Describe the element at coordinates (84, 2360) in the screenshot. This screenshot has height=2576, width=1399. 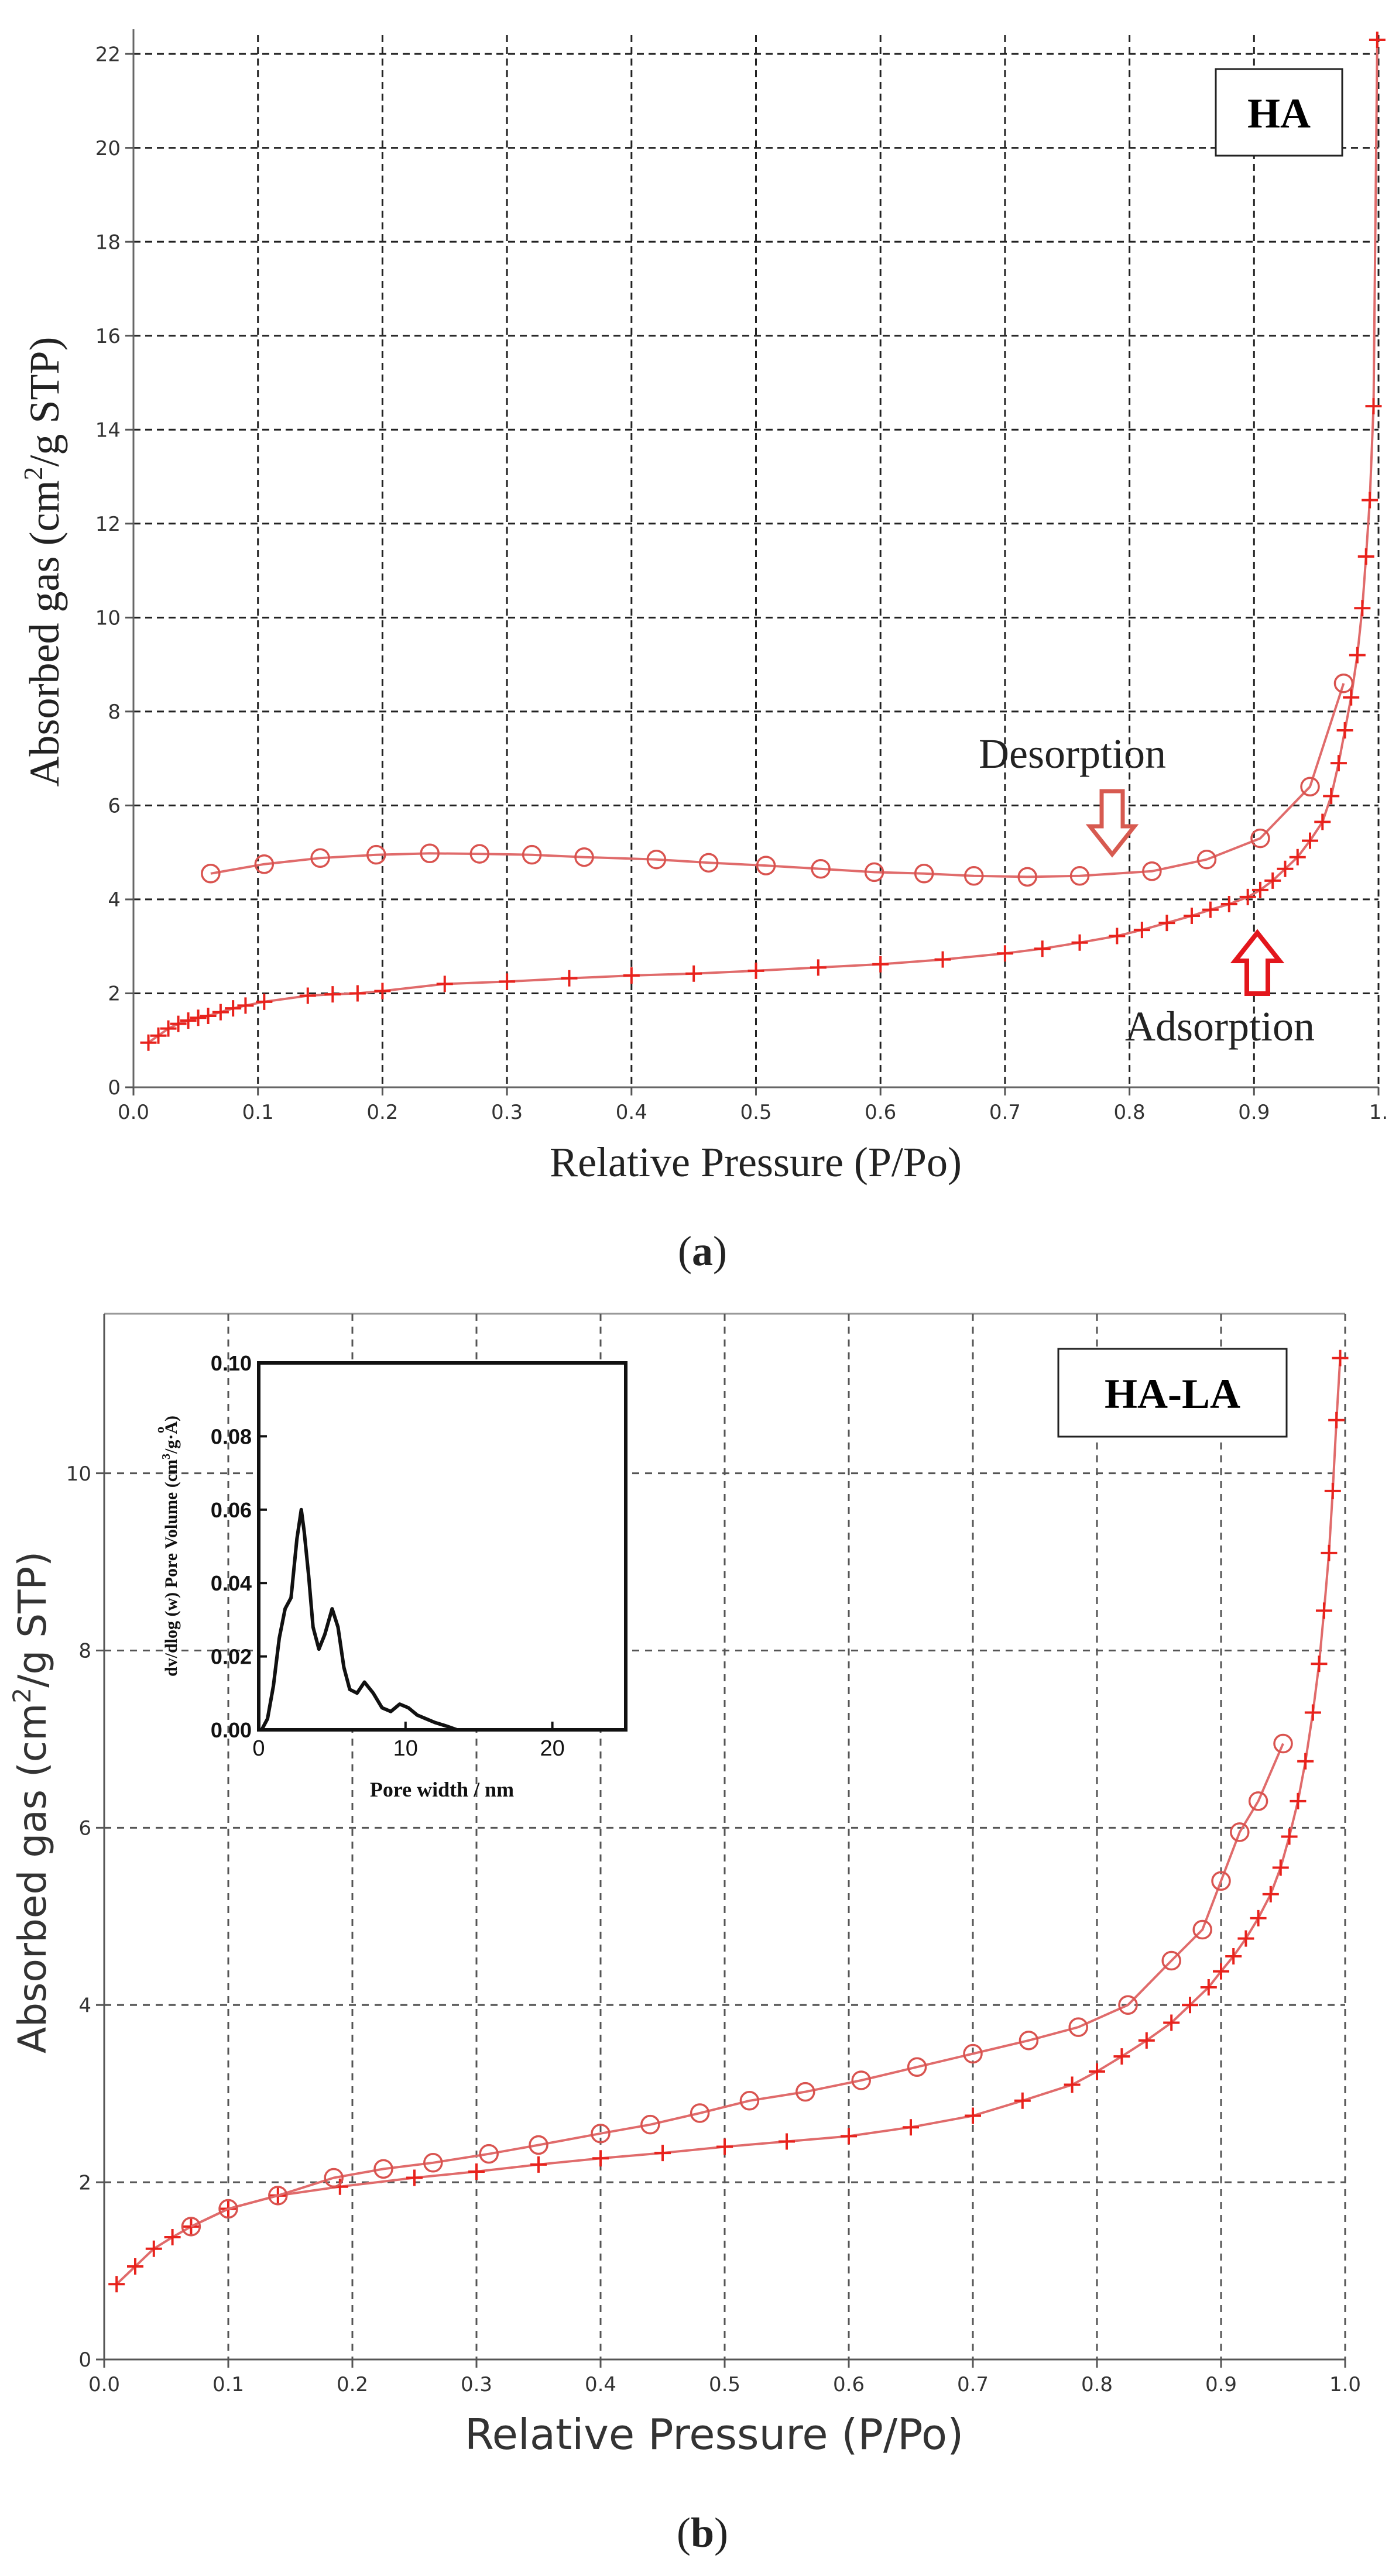
I see `chart-b-y-tick-label-0: 0` at that location.